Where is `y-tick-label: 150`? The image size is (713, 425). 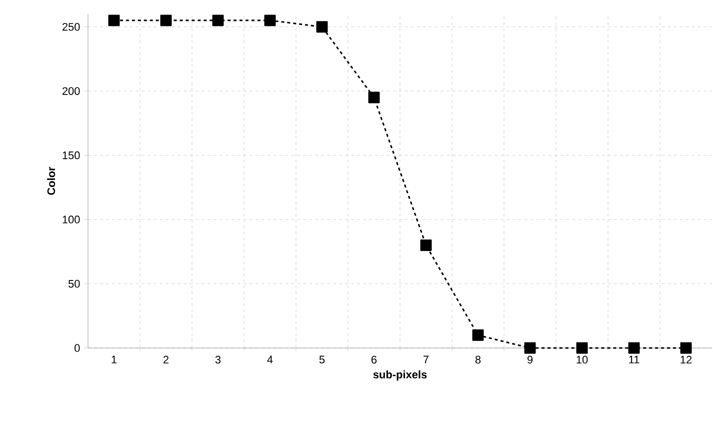
y-tick-label: 150 is located at coordinates (71, 155).